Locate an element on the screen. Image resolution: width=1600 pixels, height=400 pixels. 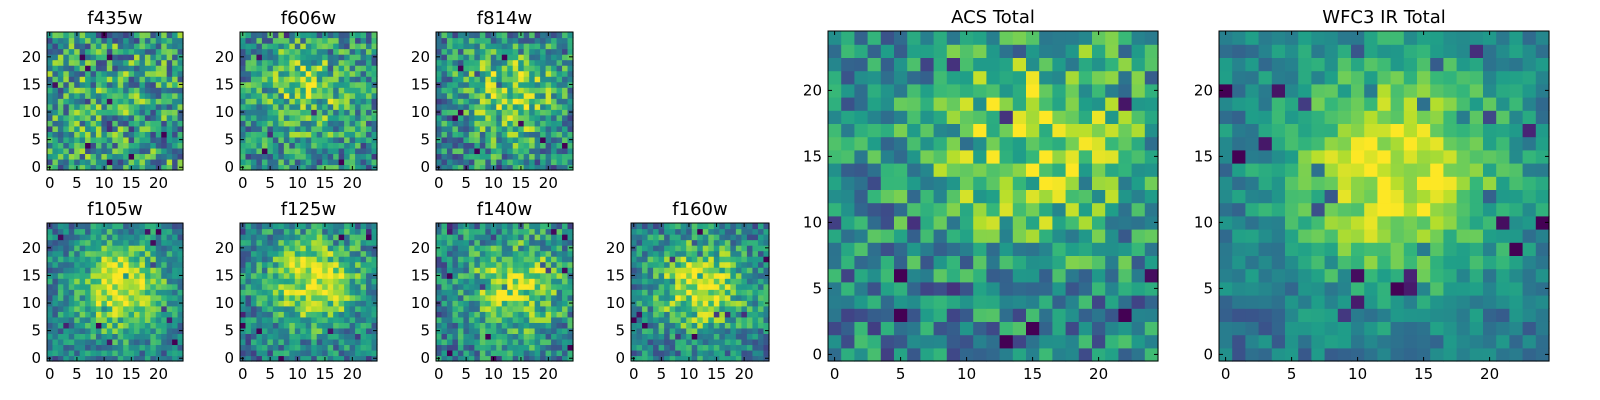
y-tick-label: 15 is located at coordinates (224, 84).